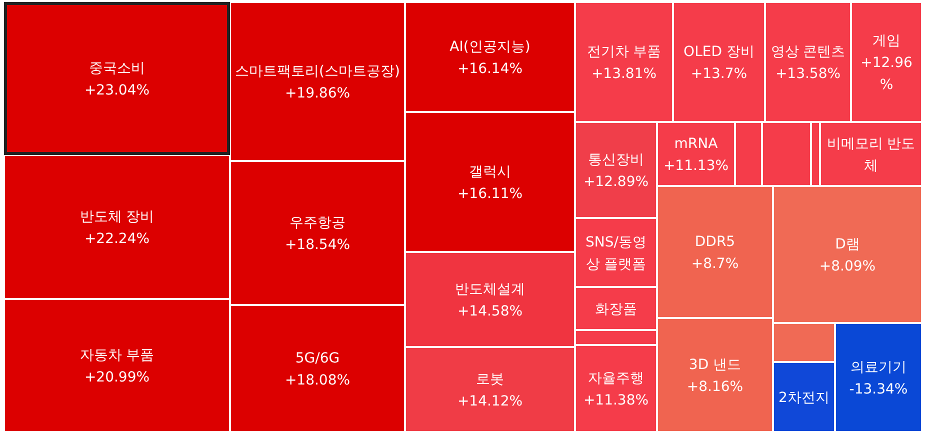 The height and width of the screenshot is (438, 930). I want to click on category-label: 비메모리 반도체, so click(871, 155).